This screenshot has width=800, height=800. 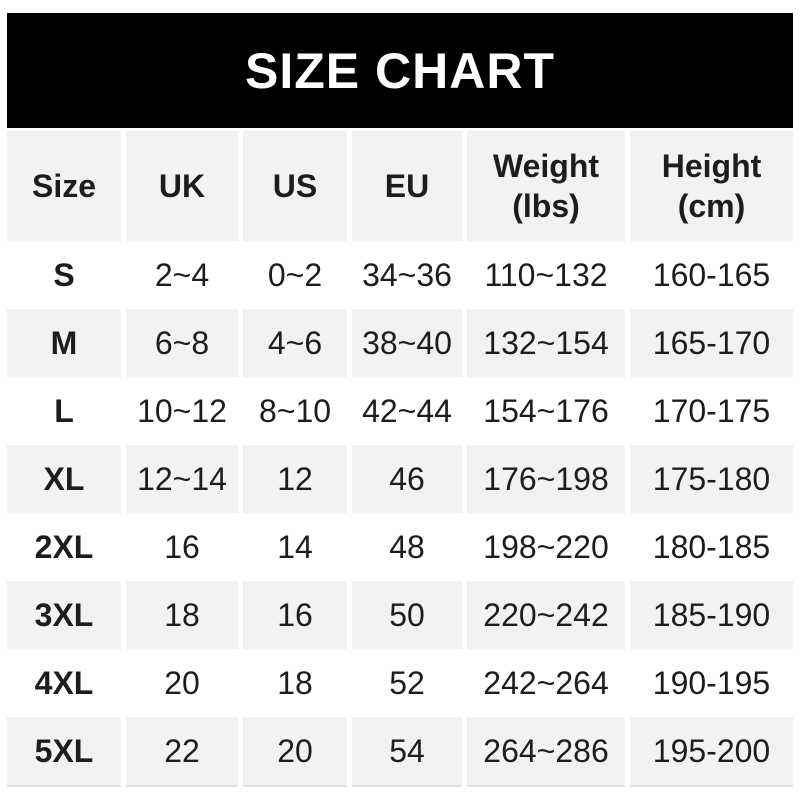 What do you see at coordinates (295, 411) in the screenshot?
I see `cell-us: 8~10` at bounding box center [295, 411].